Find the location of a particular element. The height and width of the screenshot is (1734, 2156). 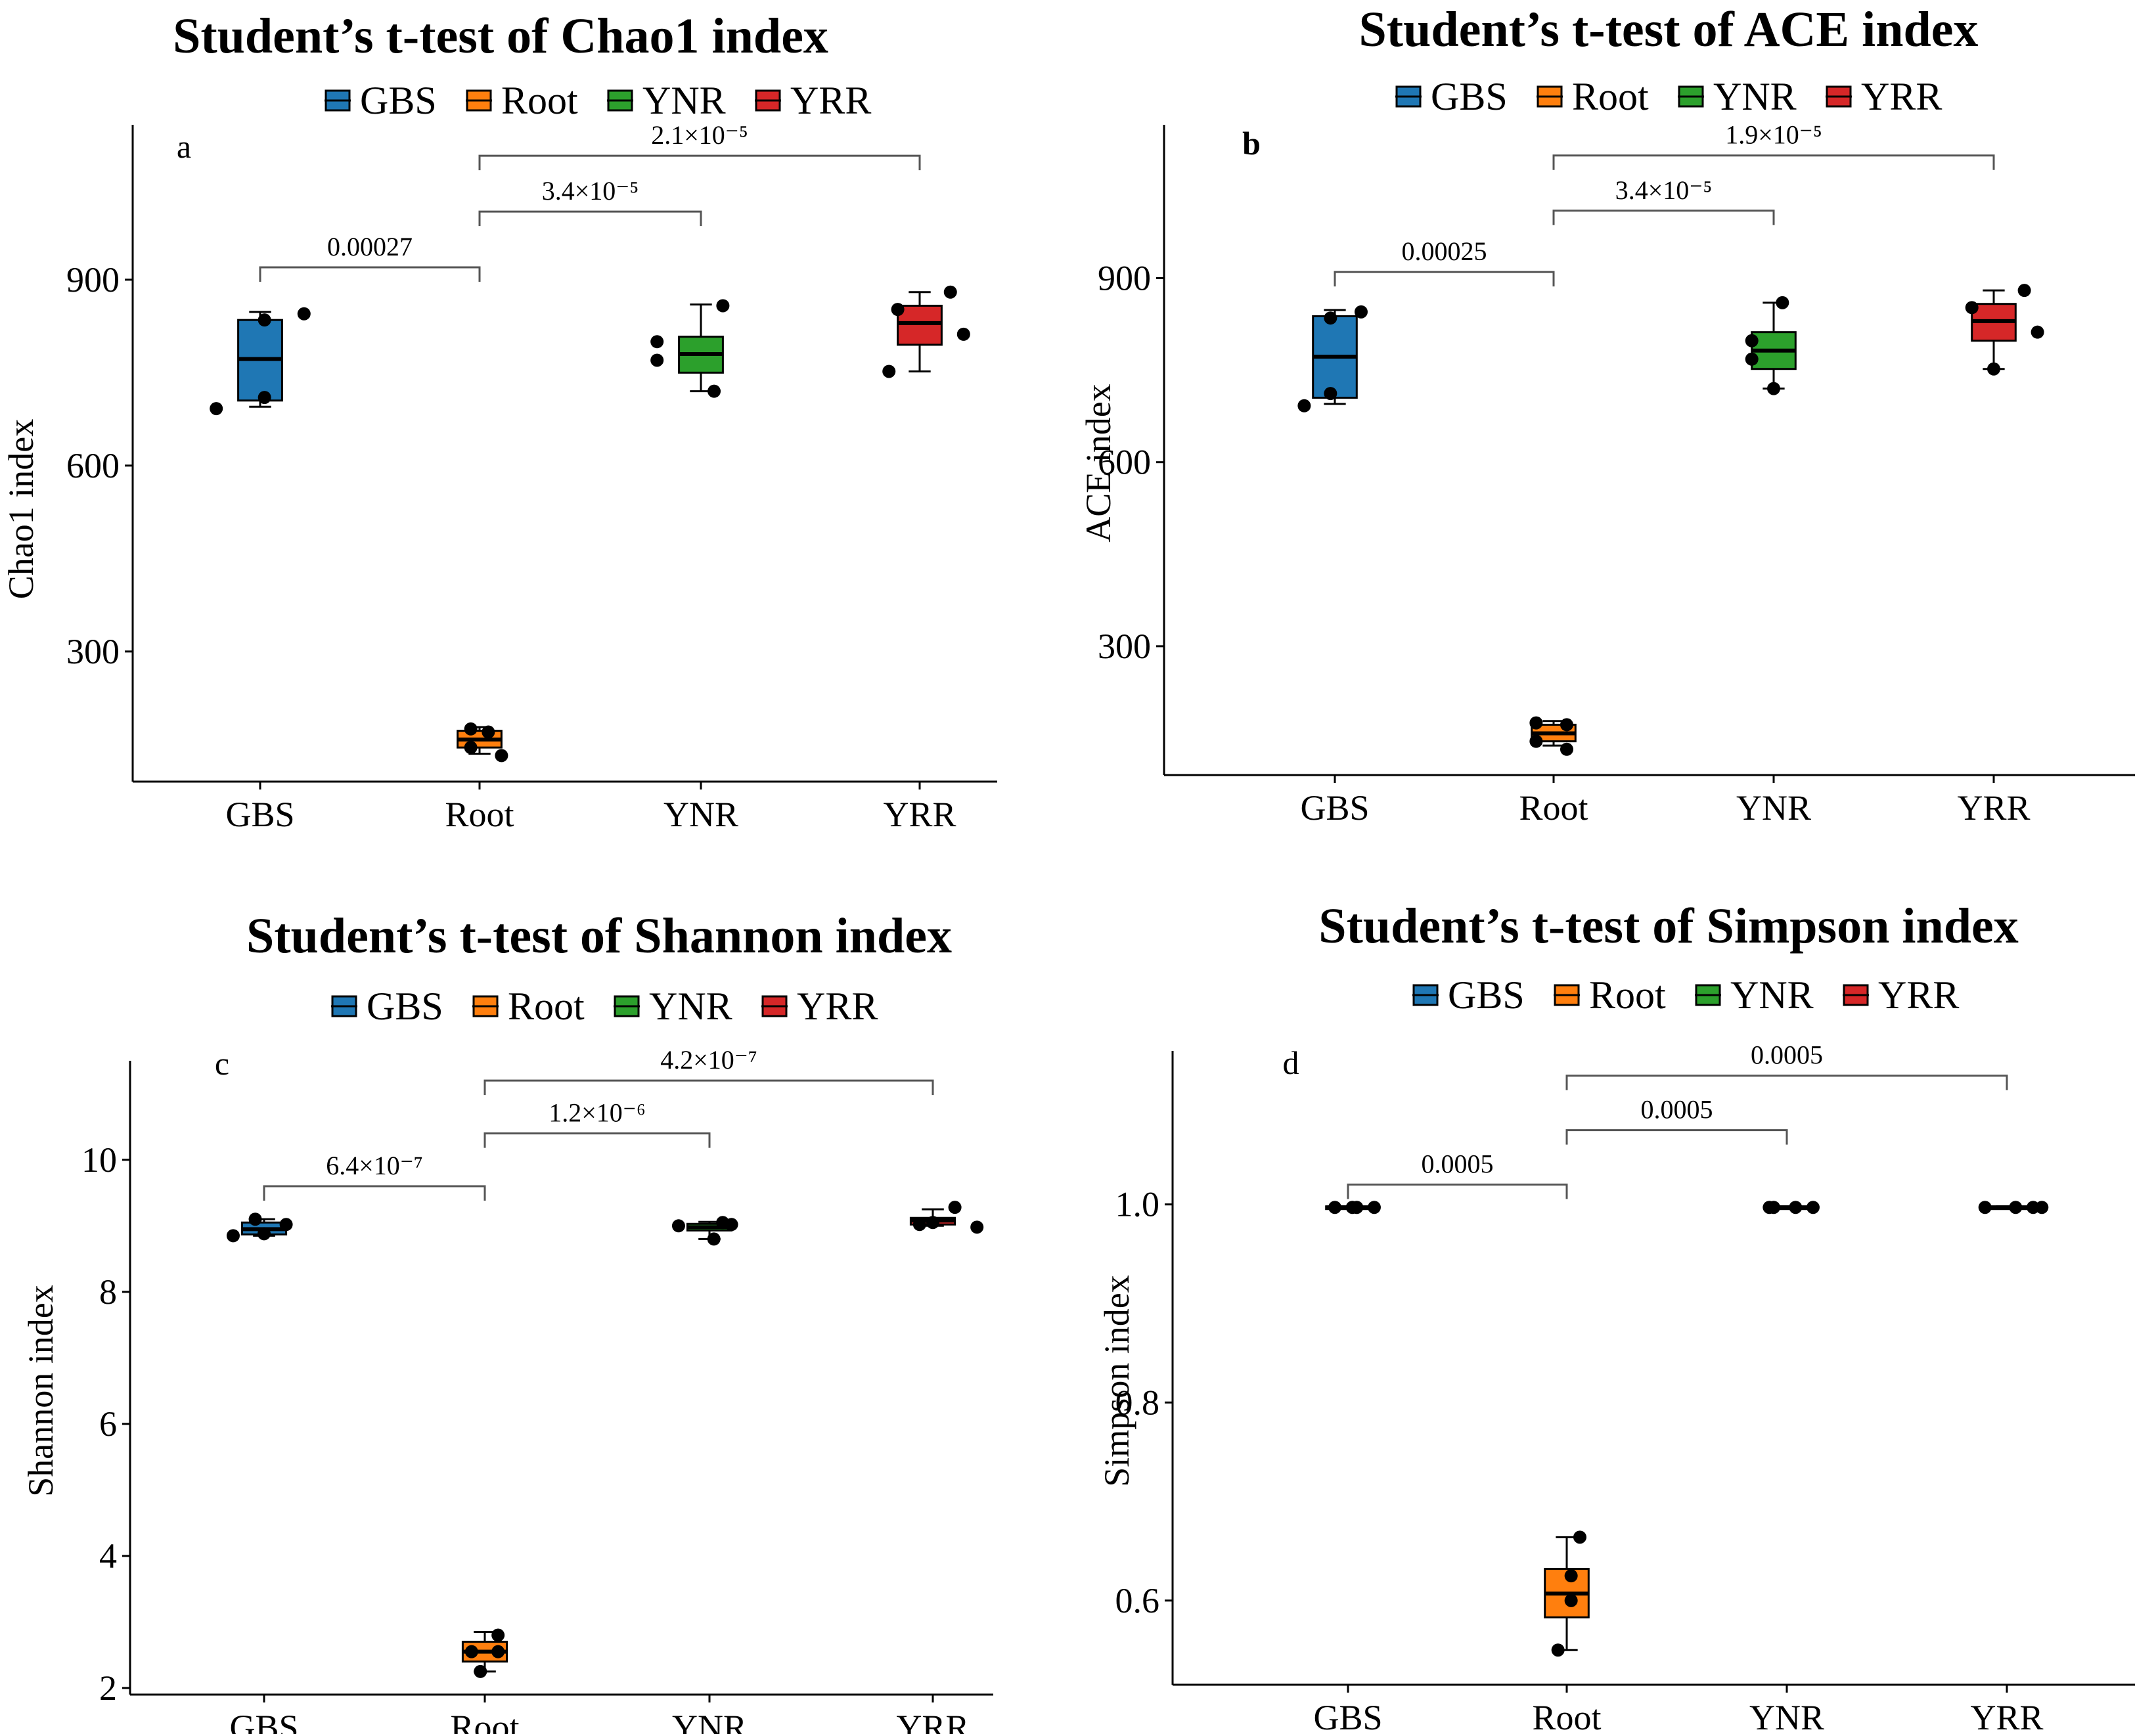

y-tick-label: 2 is located at coordinates (108, 1688).